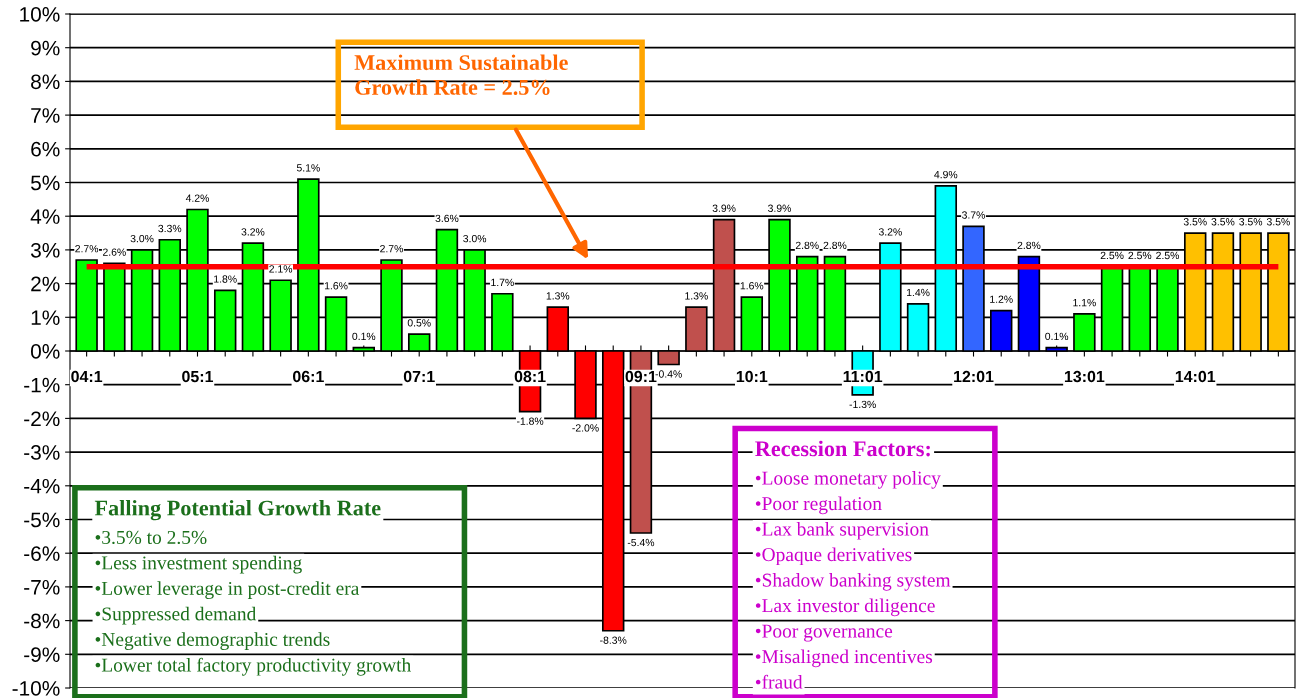 The image size is (1303, 698). Describe the element at coordinates (419, 323) in the screenshot. I see `data-label: 0.5%` at that location.